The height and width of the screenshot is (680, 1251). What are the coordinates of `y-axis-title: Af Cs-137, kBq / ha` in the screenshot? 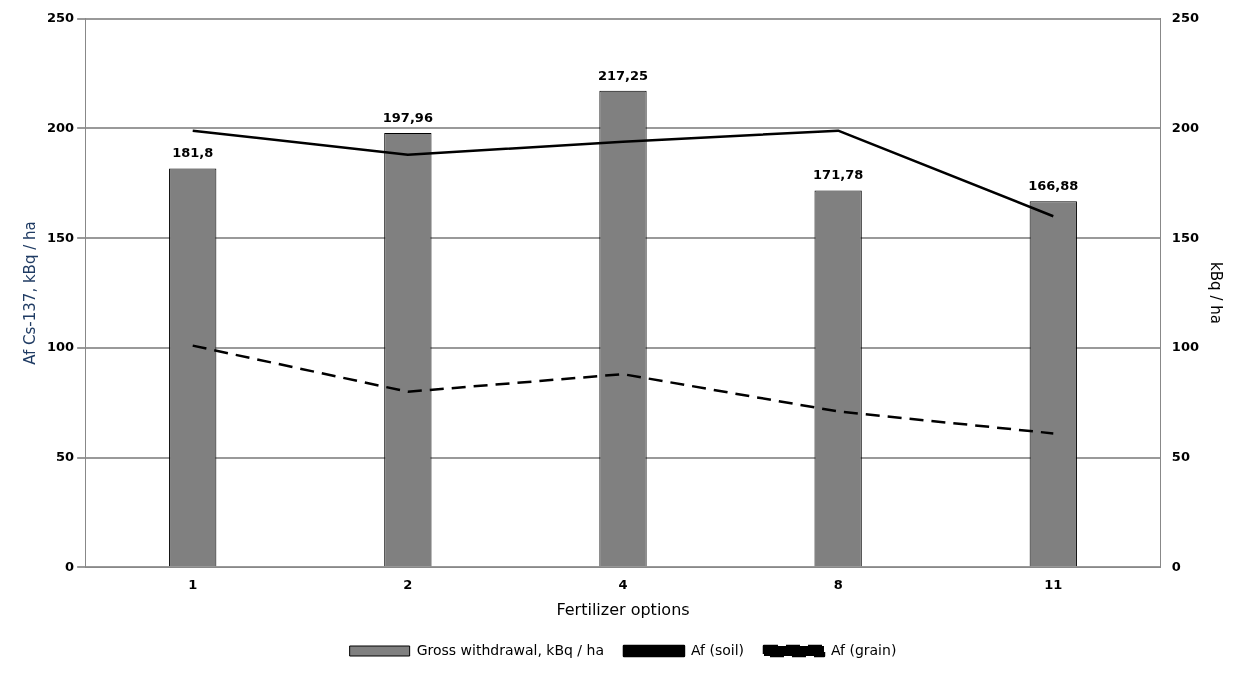 It's located at (29, 293).